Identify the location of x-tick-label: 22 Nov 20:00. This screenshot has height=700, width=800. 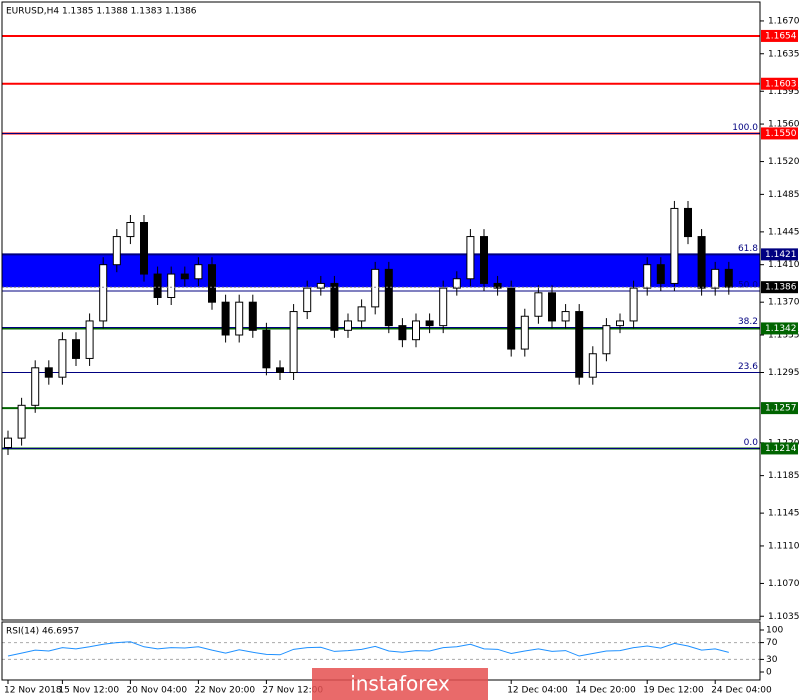
(224, 691).